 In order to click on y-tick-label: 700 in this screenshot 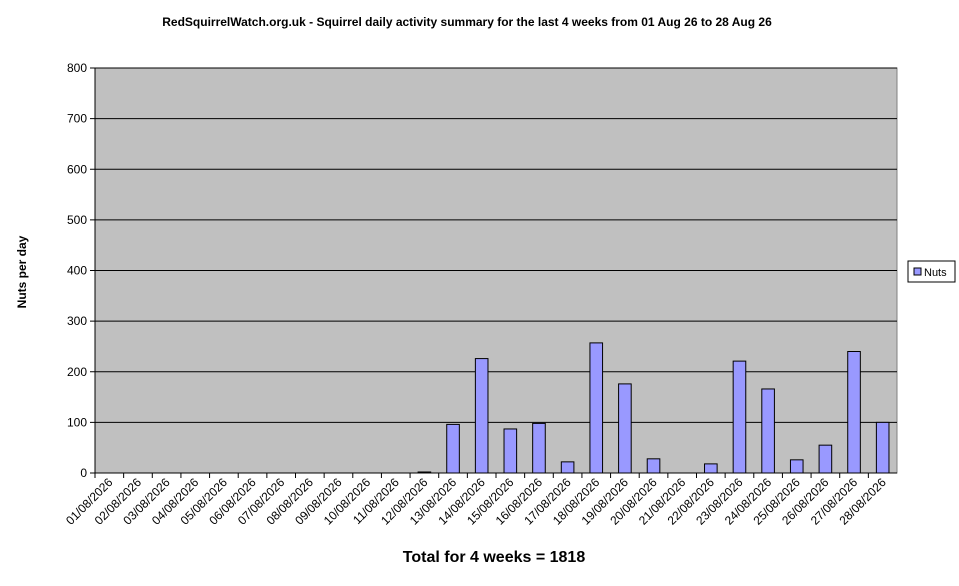, I will do `click(77, 119)`.